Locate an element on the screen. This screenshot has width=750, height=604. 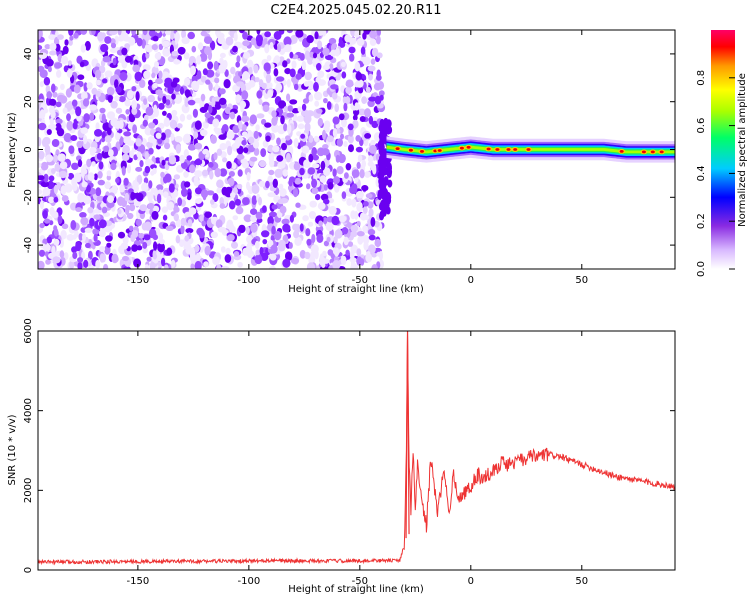
x-tick-label: 50 is located at coordinates (581, 280).